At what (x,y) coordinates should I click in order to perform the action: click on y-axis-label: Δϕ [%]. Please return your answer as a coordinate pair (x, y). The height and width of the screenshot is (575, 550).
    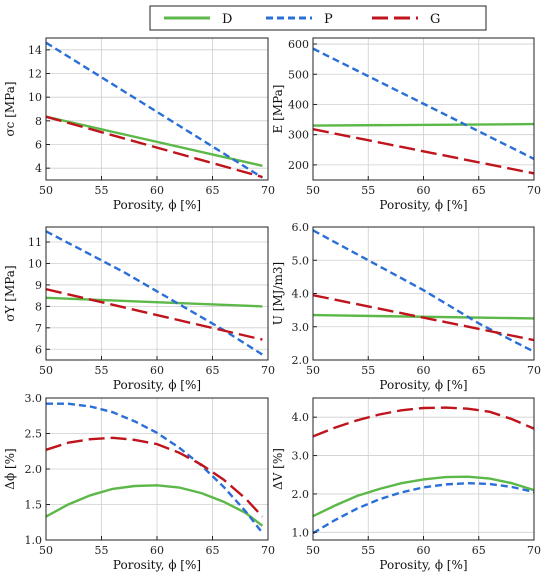
    Looking at the image, I should click on (10, 468).